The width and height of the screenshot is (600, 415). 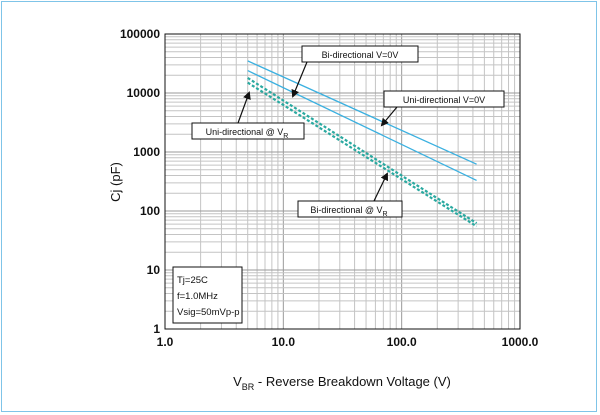 I want to click on condition-frequency: f=1.0MHz, so click(x=197, y=296).